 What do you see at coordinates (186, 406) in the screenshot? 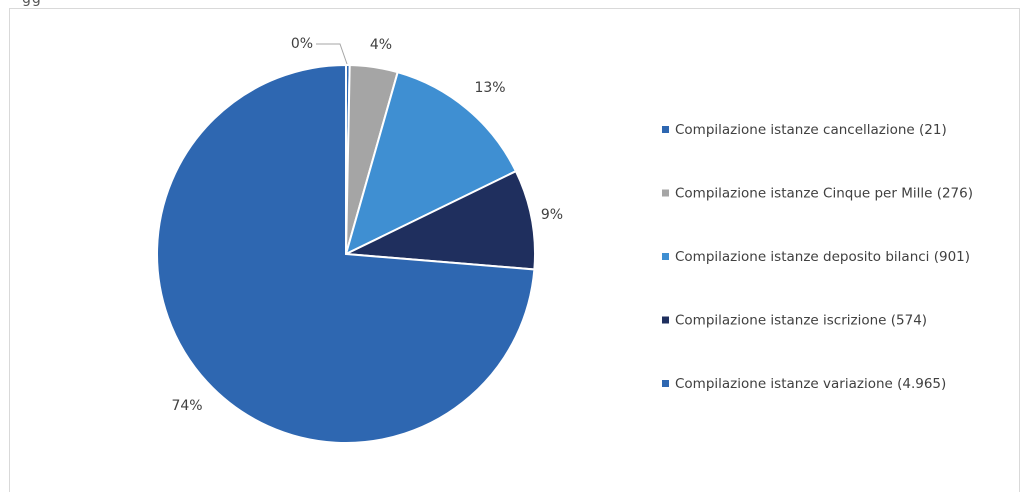
I see `slice-percent-label: 74%` at bounding box center [186, 406].